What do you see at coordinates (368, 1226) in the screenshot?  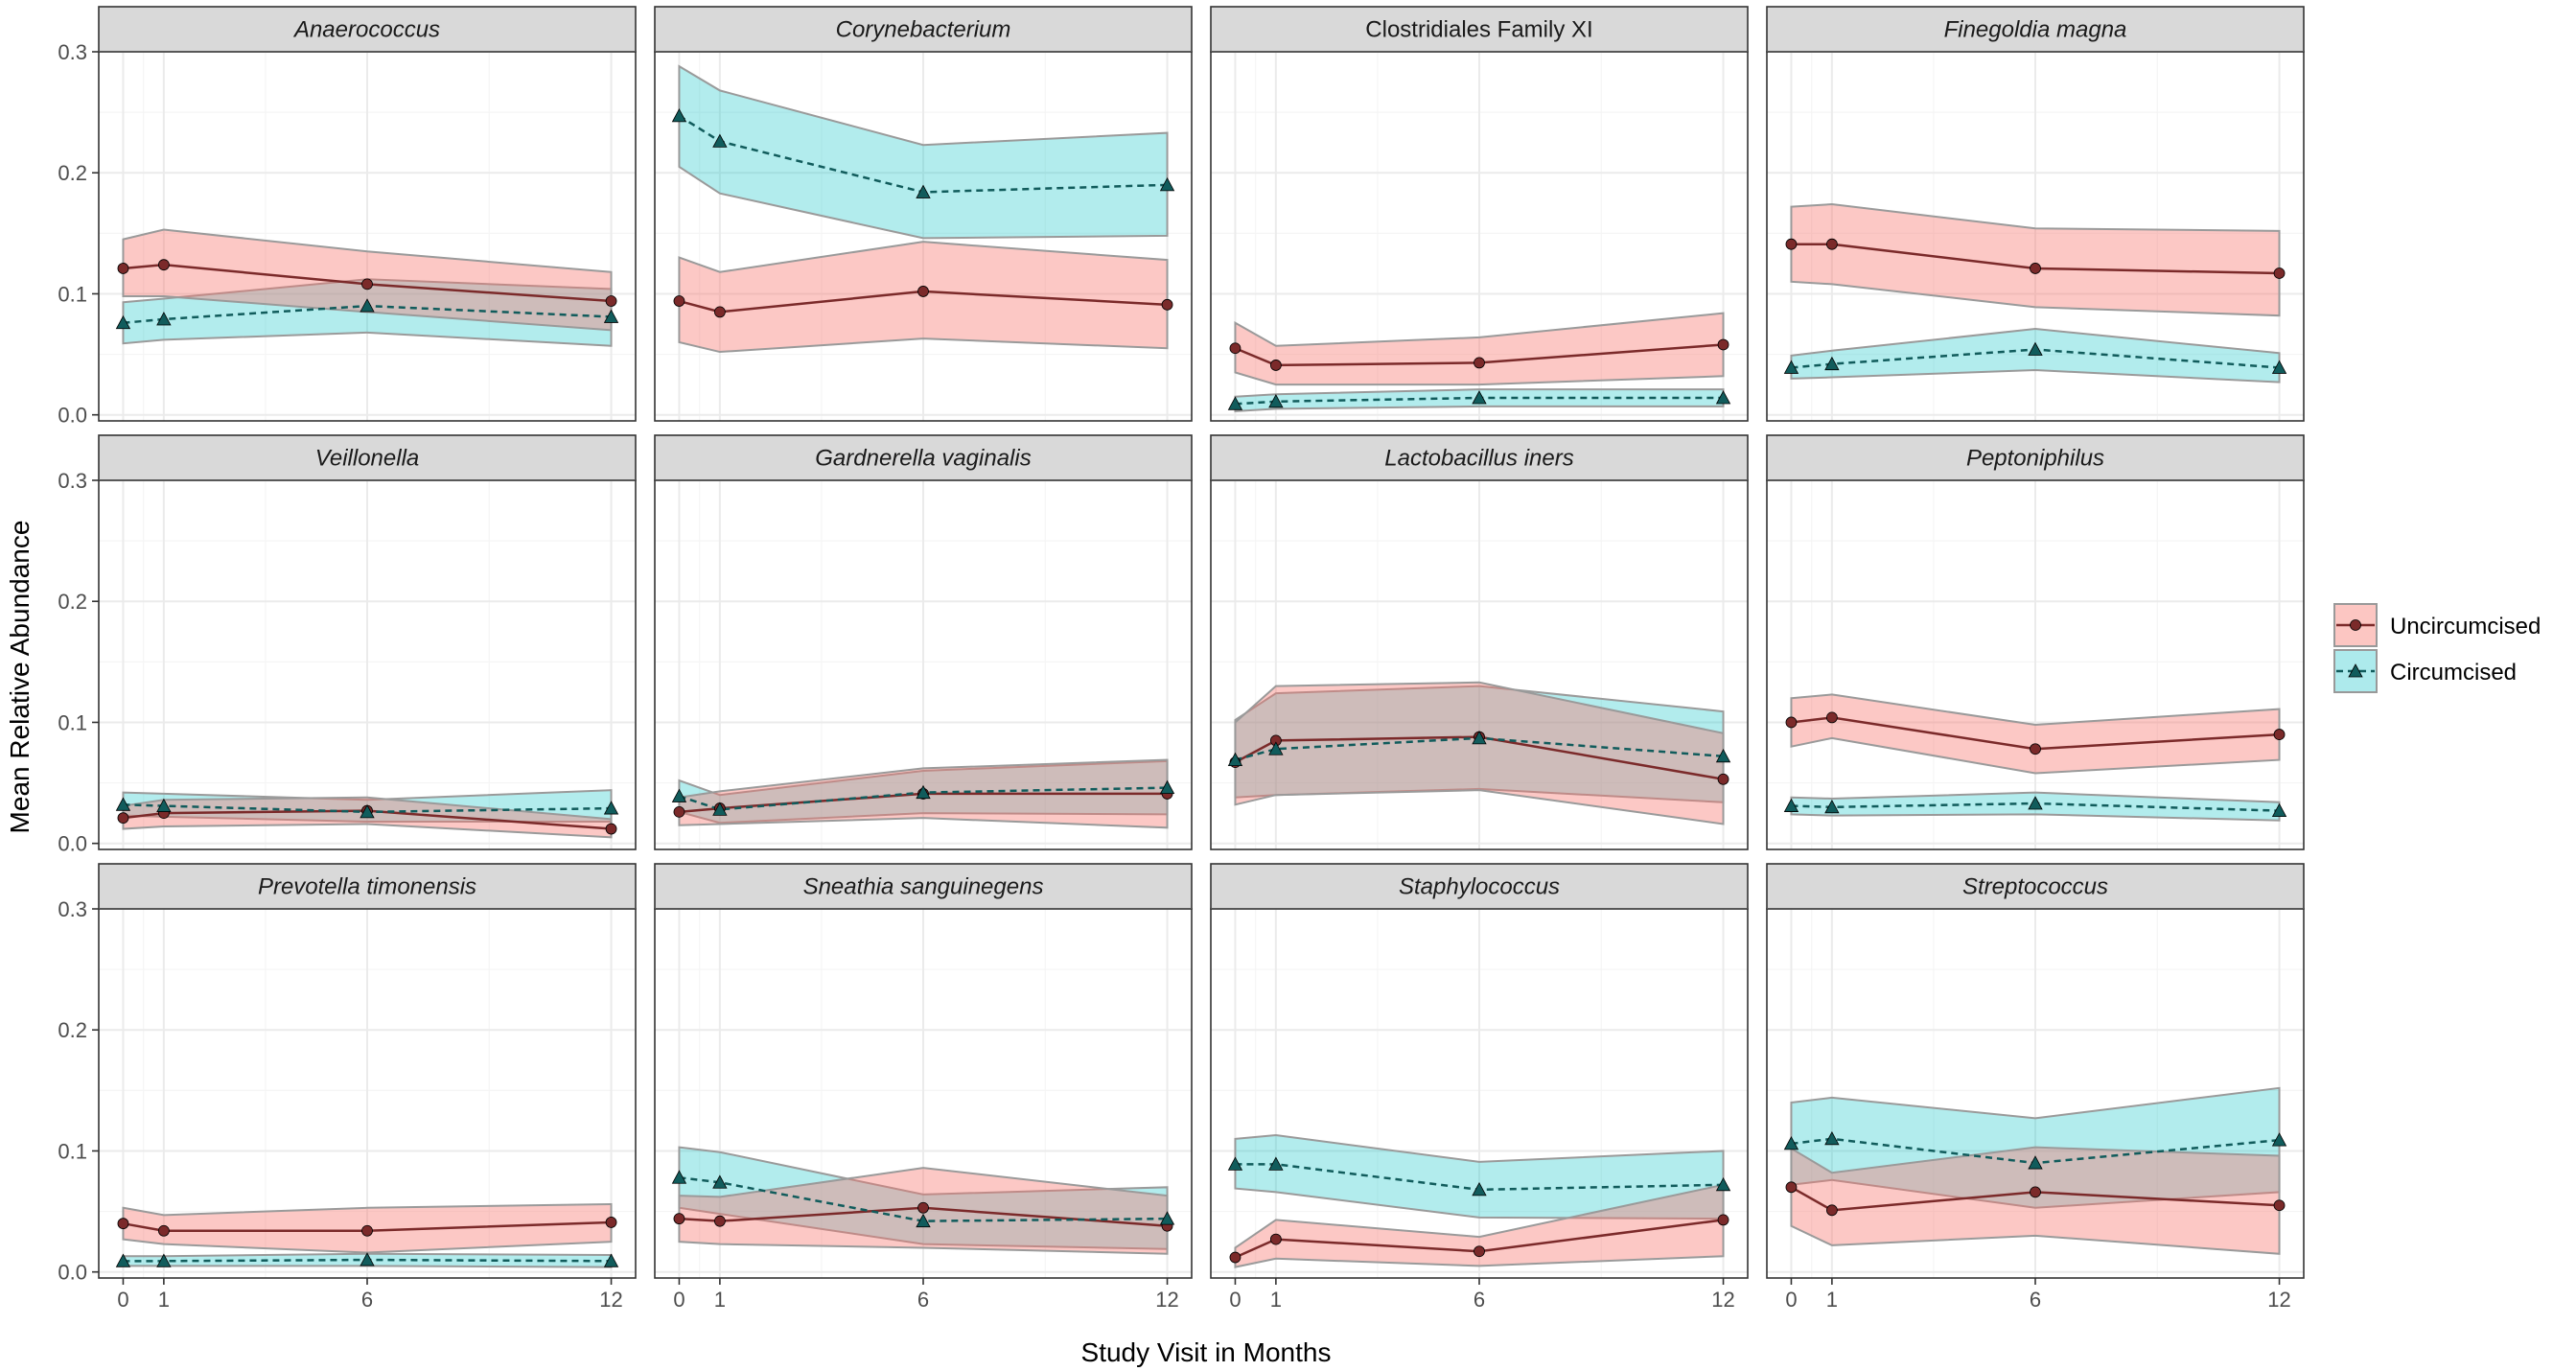 I see `line-uncircumcised-prevotella-timonensis` at bounding box center [368, 1226].